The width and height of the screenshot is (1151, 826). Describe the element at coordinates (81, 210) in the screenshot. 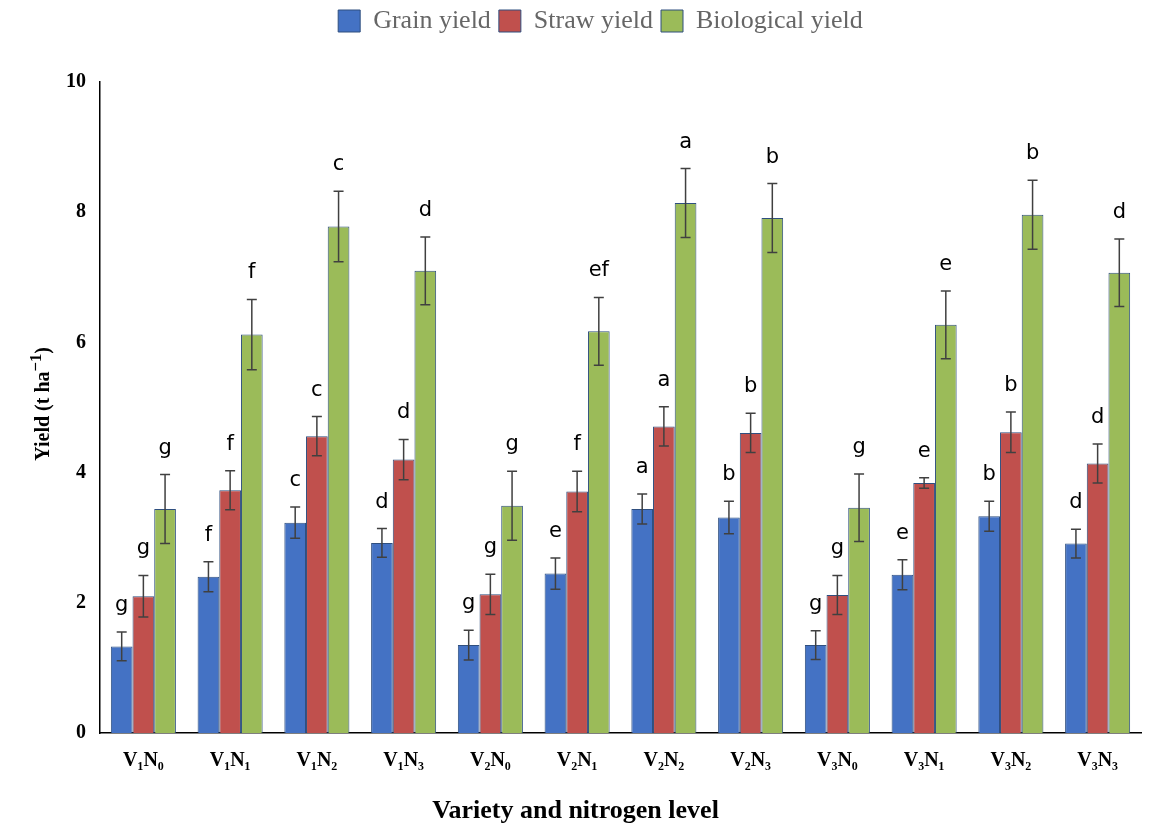

I see `y-tick-label: 8` at that location.